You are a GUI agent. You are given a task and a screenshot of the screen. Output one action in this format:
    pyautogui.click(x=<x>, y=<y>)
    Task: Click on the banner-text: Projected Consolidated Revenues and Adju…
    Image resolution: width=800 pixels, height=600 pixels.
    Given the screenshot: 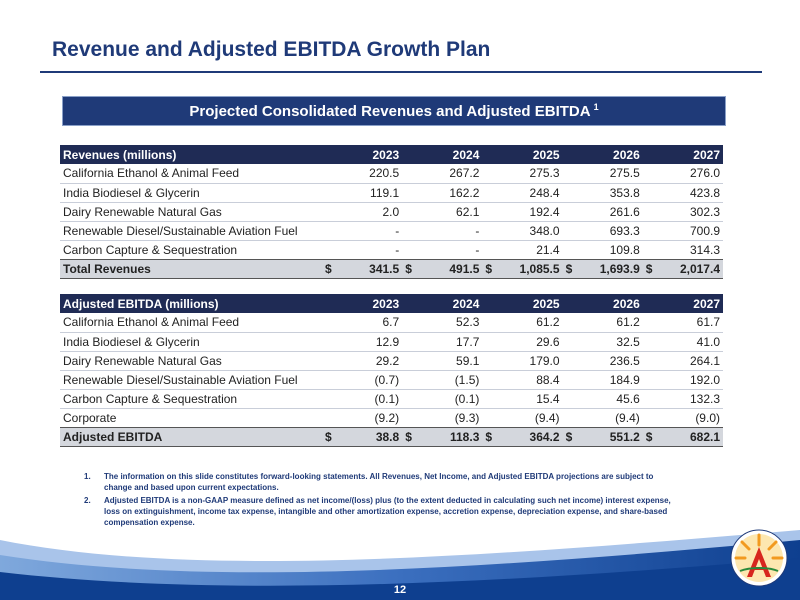 What is the action you would take?
    pyautogui.click(x=390, y=111)
    